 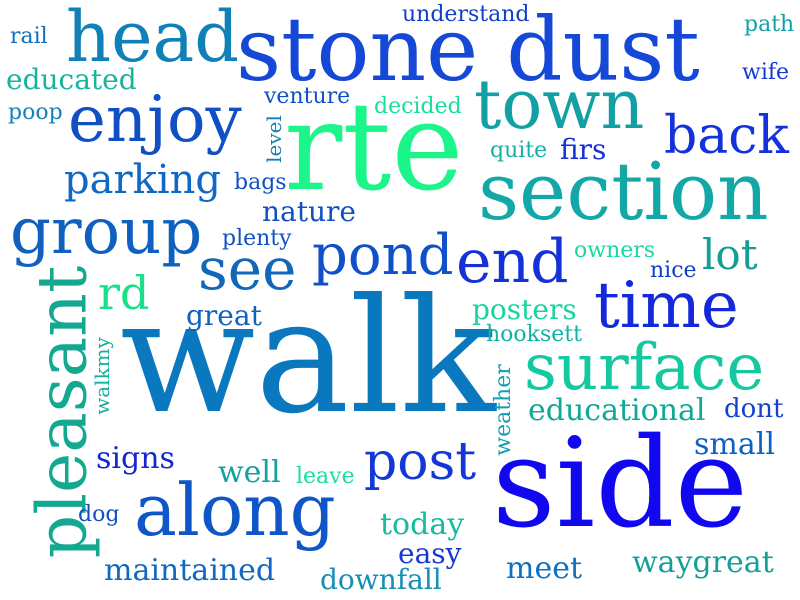 What do you see at coordinates (257, 238) in the screenshot?
I see `word-plenty: plenty` at bounding box center [257, 238].